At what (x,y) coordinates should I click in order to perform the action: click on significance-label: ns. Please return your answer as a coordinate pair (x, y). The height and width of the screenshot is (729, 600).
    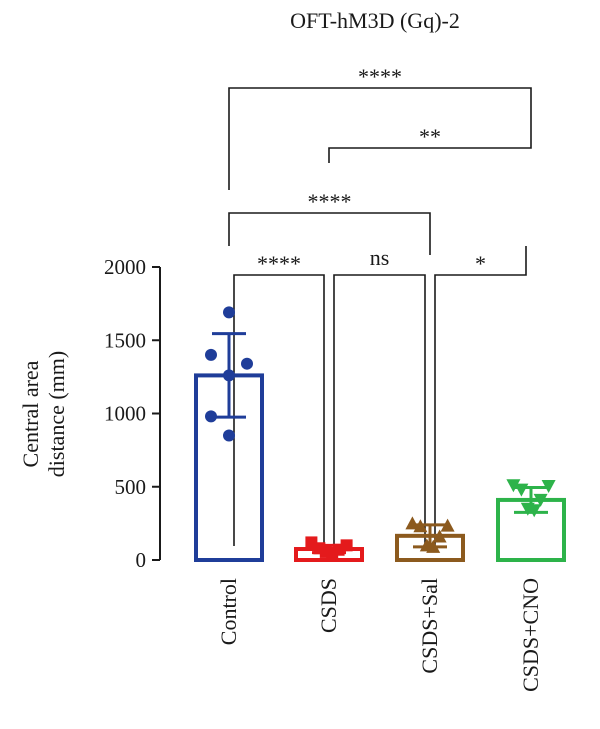
    Looking at the image, I should click on (380, 257).